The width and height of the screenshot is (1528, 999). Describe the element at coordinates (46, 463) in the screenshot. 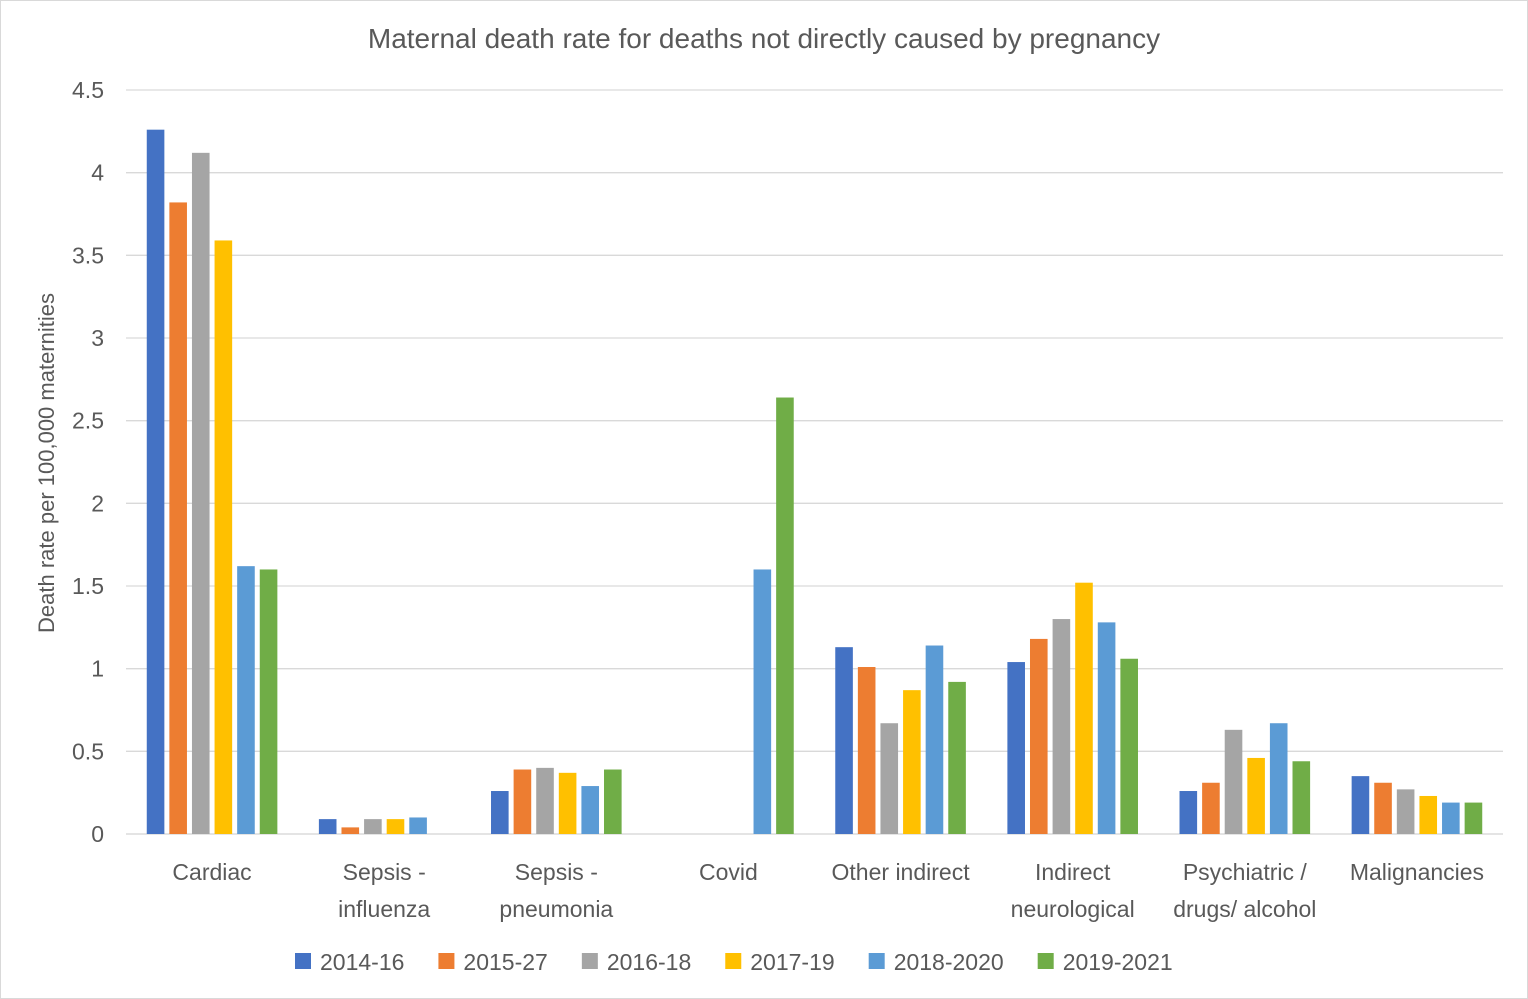

I see `y-axis-title: Death rate per 100,000 maternities` at that location.